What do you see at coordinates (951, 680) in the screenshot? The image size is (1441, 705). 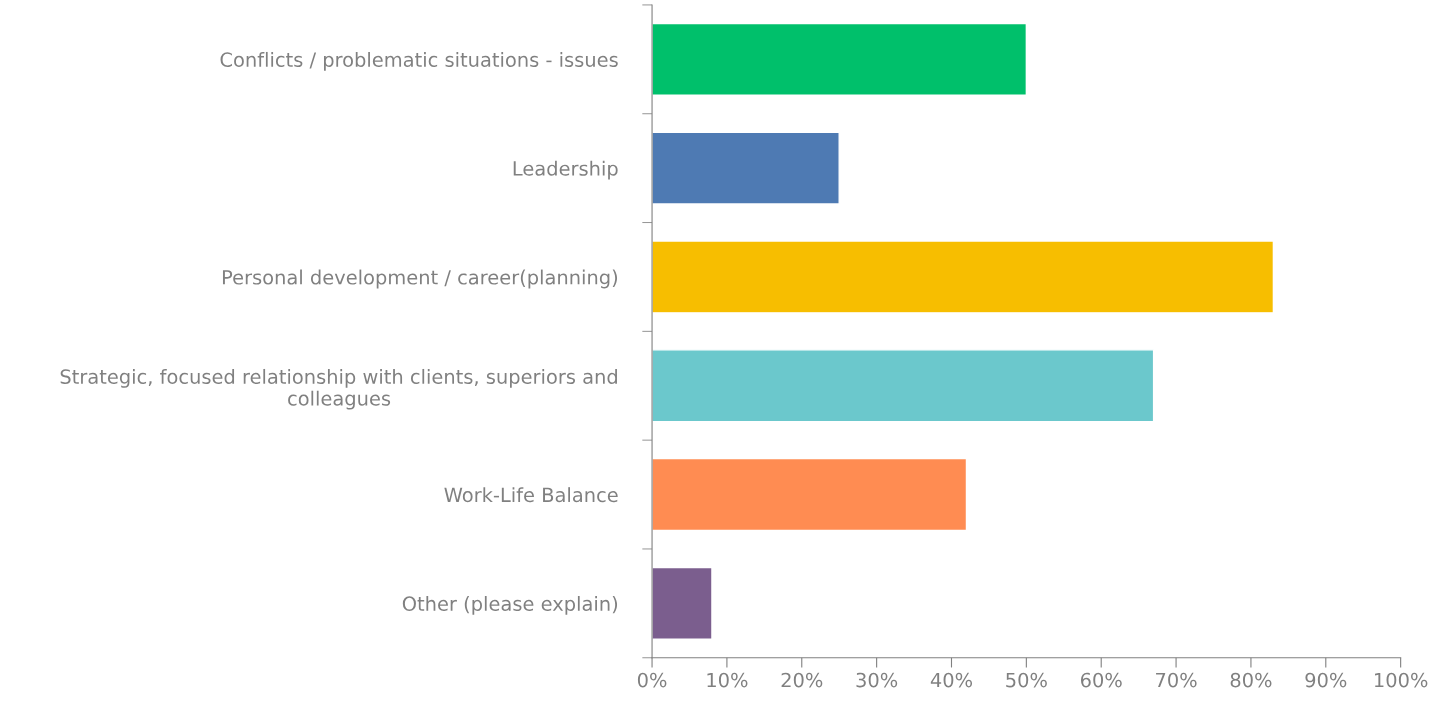 I see `x-tick-label: 40%` at bounding box center [951, 680].